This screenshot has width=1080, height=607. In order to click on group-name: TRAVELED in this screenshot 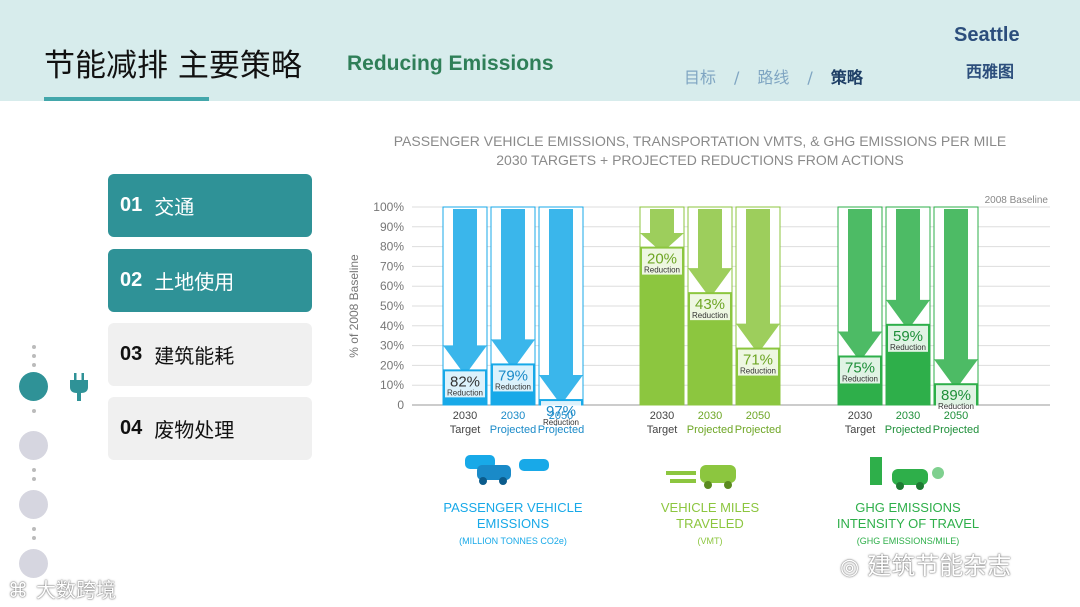, I will do `click(710, 523)`.